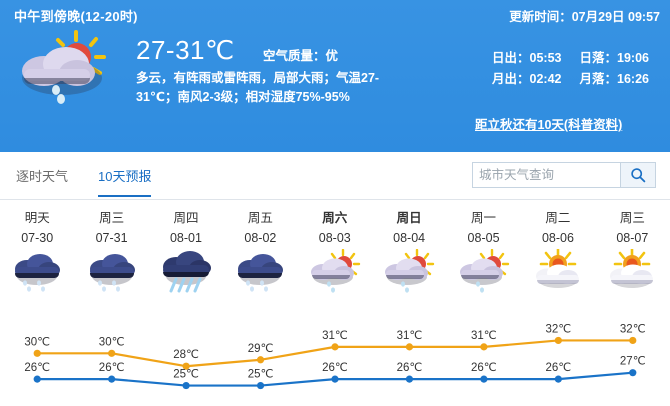  I want to click on forecast-day-column: 周三 07-31, so click(111, 252).